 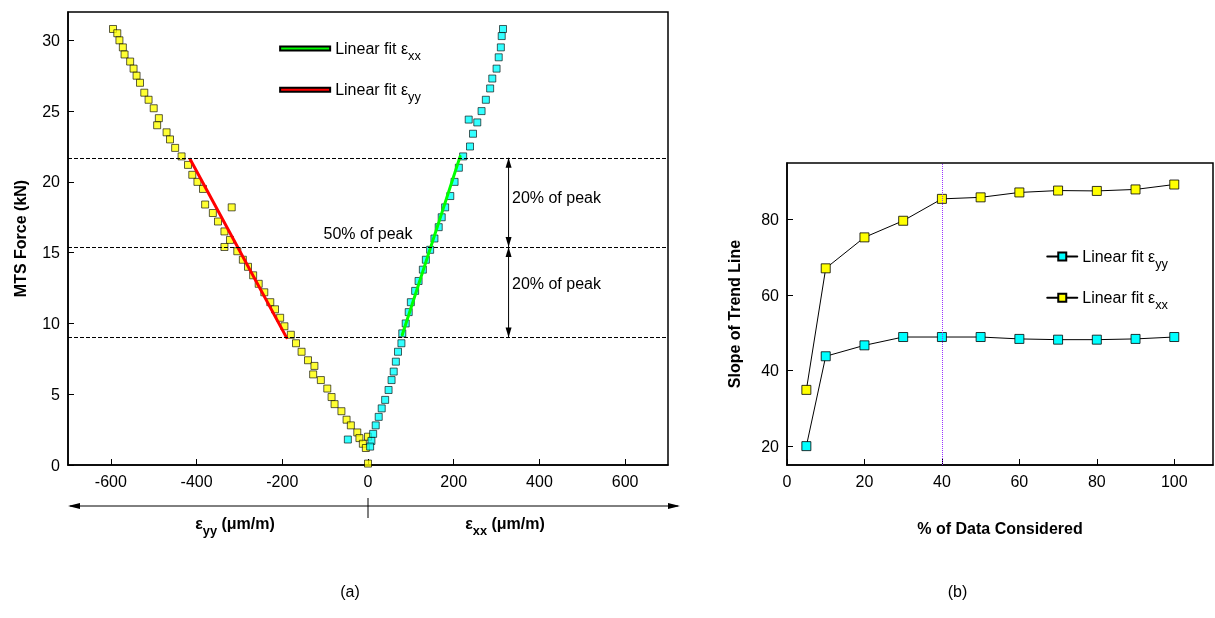 What do you see at coordinates (282, 481) in the screenshot?
I see `x-tick-label: -200` at bounding box center [282, 481].